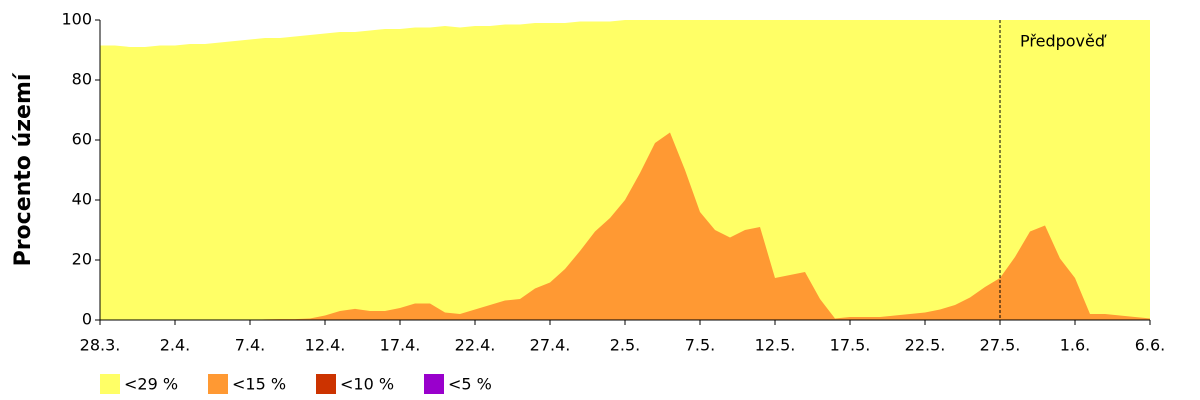 Image resolution: width=1200 pixels, height=400 pixels. I want to click on x-tick-label: 2.5., so click(625, 345).